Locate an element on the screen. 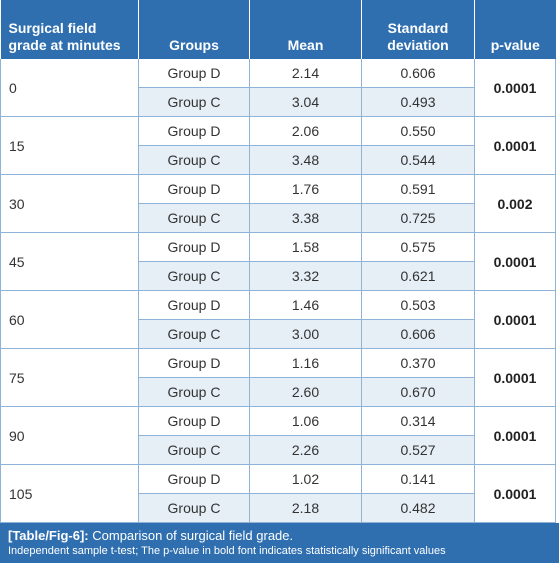 This screenshot has height=571, width=559. mean-cell: 3.48 is located at coordinates (305, 160).